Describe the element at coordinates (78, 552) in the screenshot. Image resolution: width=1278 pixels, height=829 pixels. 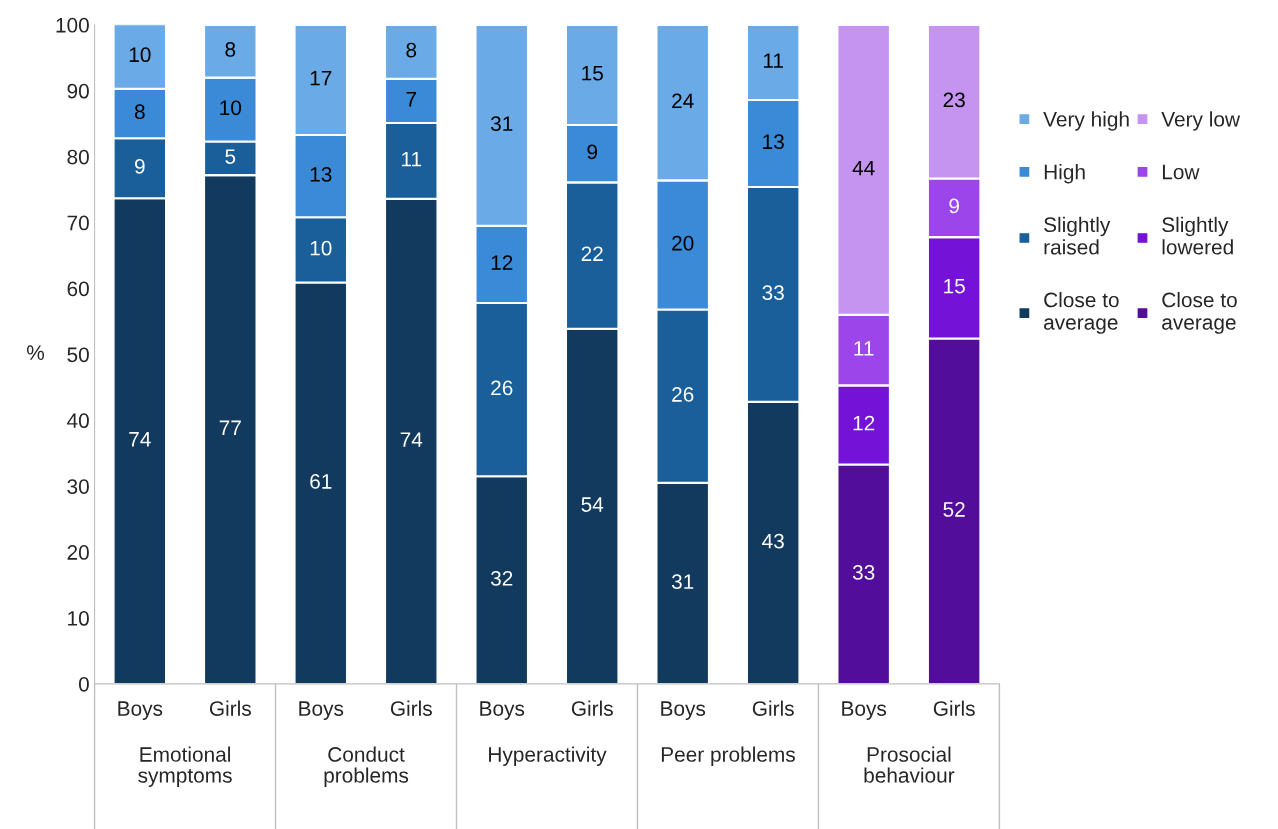
I see `y-tick-label: 20` at that location.